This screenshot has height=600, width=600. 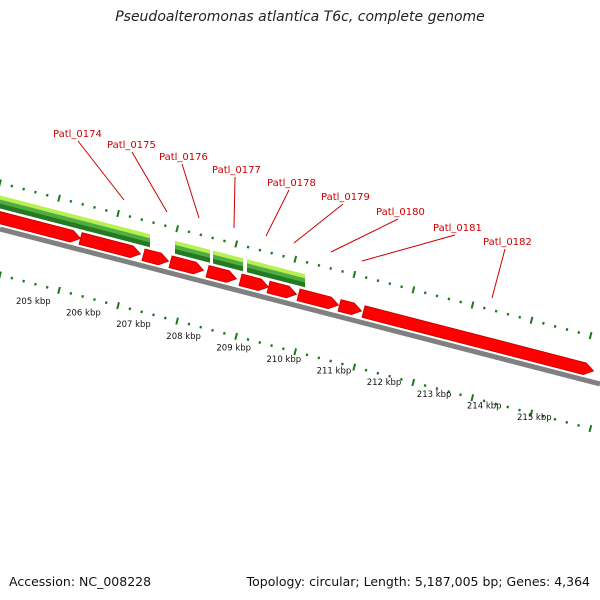 What do you see at coordinates (534, 418) in the screenshot?
I see `kbp-label: 215 kbp` at bounding box center [534, 418].